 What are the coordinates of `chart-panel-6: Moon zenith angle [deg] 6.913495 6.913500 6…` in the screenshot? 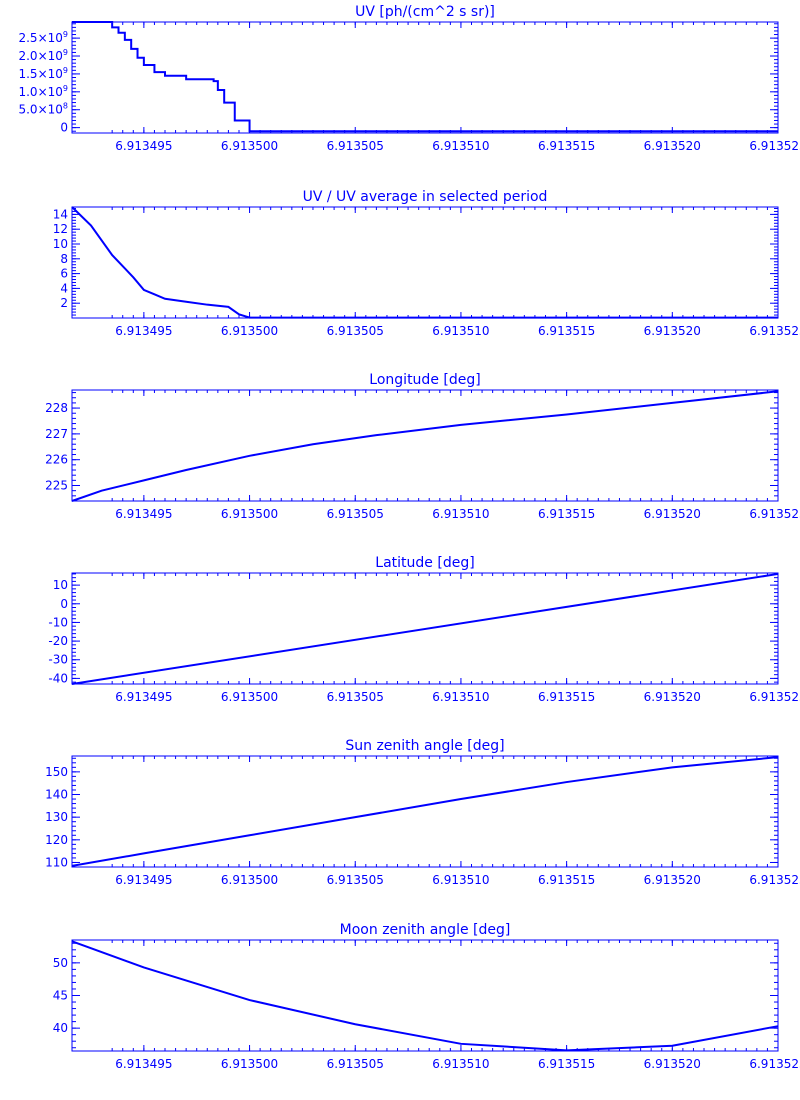 It's located at (426, 996).